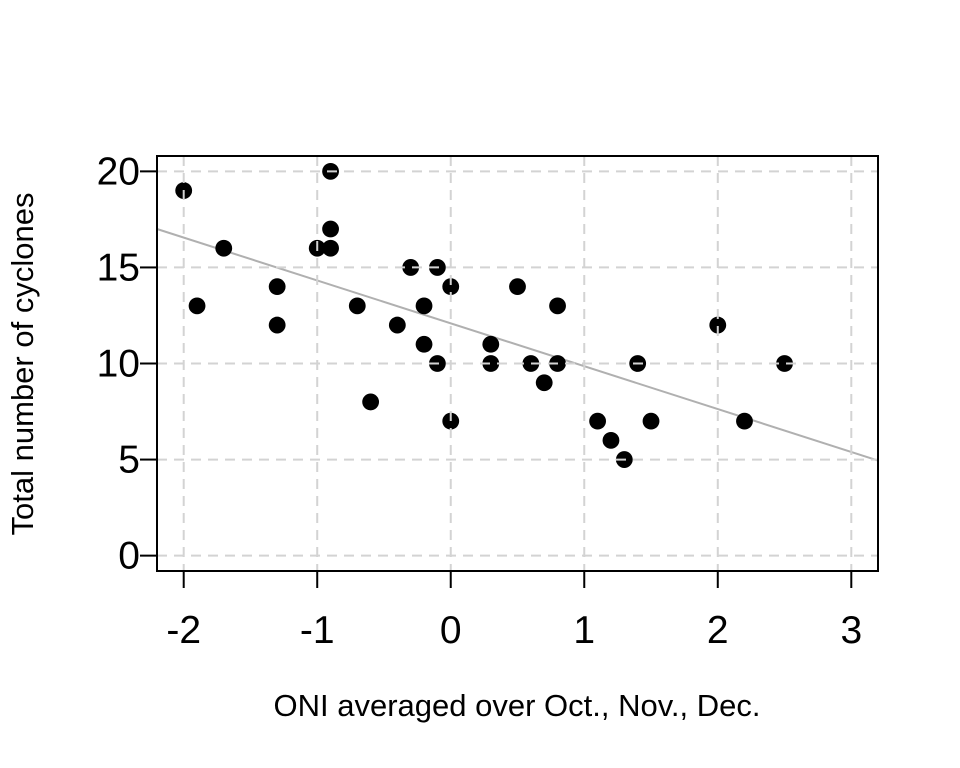 The width and height of the screenshot is (960, 768). Describe the element at coordinates (129, 460) in the screenshot. I see `y-tick-label: 5` at that location.